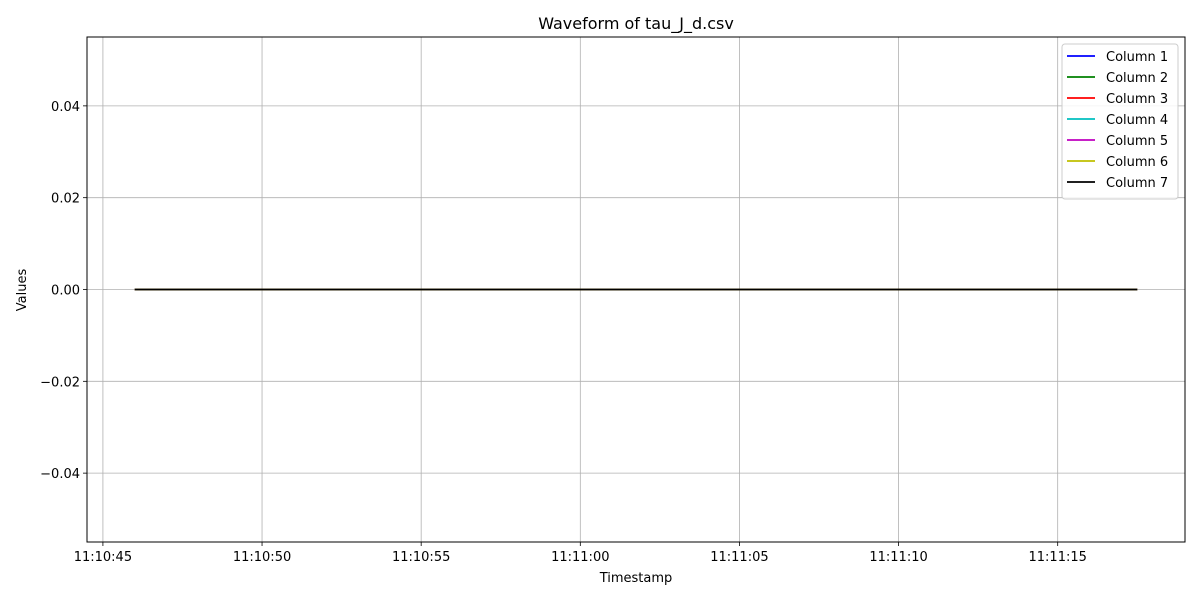  I want to click on legend-entry-label: Column 3, so click(1137, 99).